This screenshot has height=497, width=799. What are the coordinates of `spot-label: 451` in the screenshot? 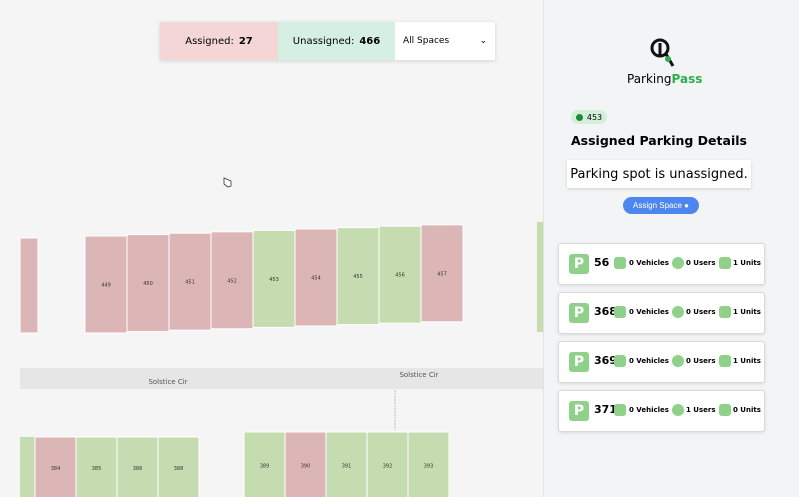 It's located at (190, 283).